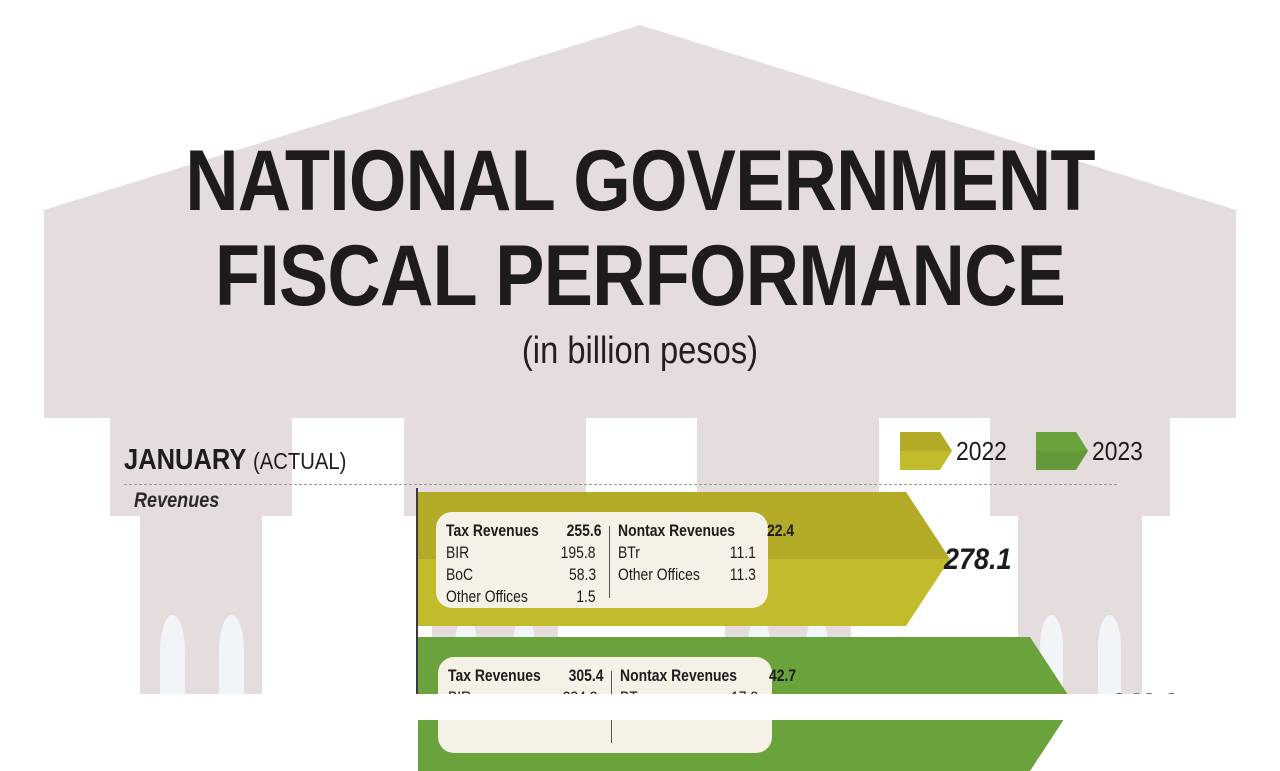 The width and height of the screenshot is (1280, 771). What do you see at coordinates (687, 552) in the screenshot?
I see `breakdown-row: BTr 11.1` at bounding box center [687, 552].